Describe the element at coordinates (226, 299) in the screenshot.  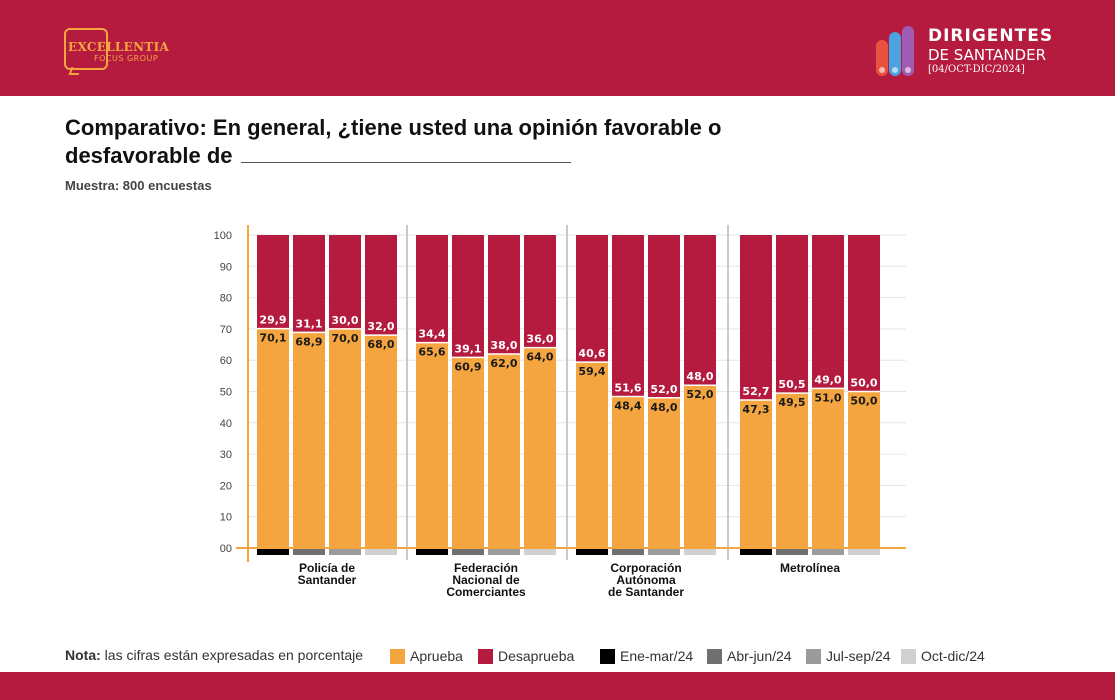
I see `y-tick-label: 80` at that location.